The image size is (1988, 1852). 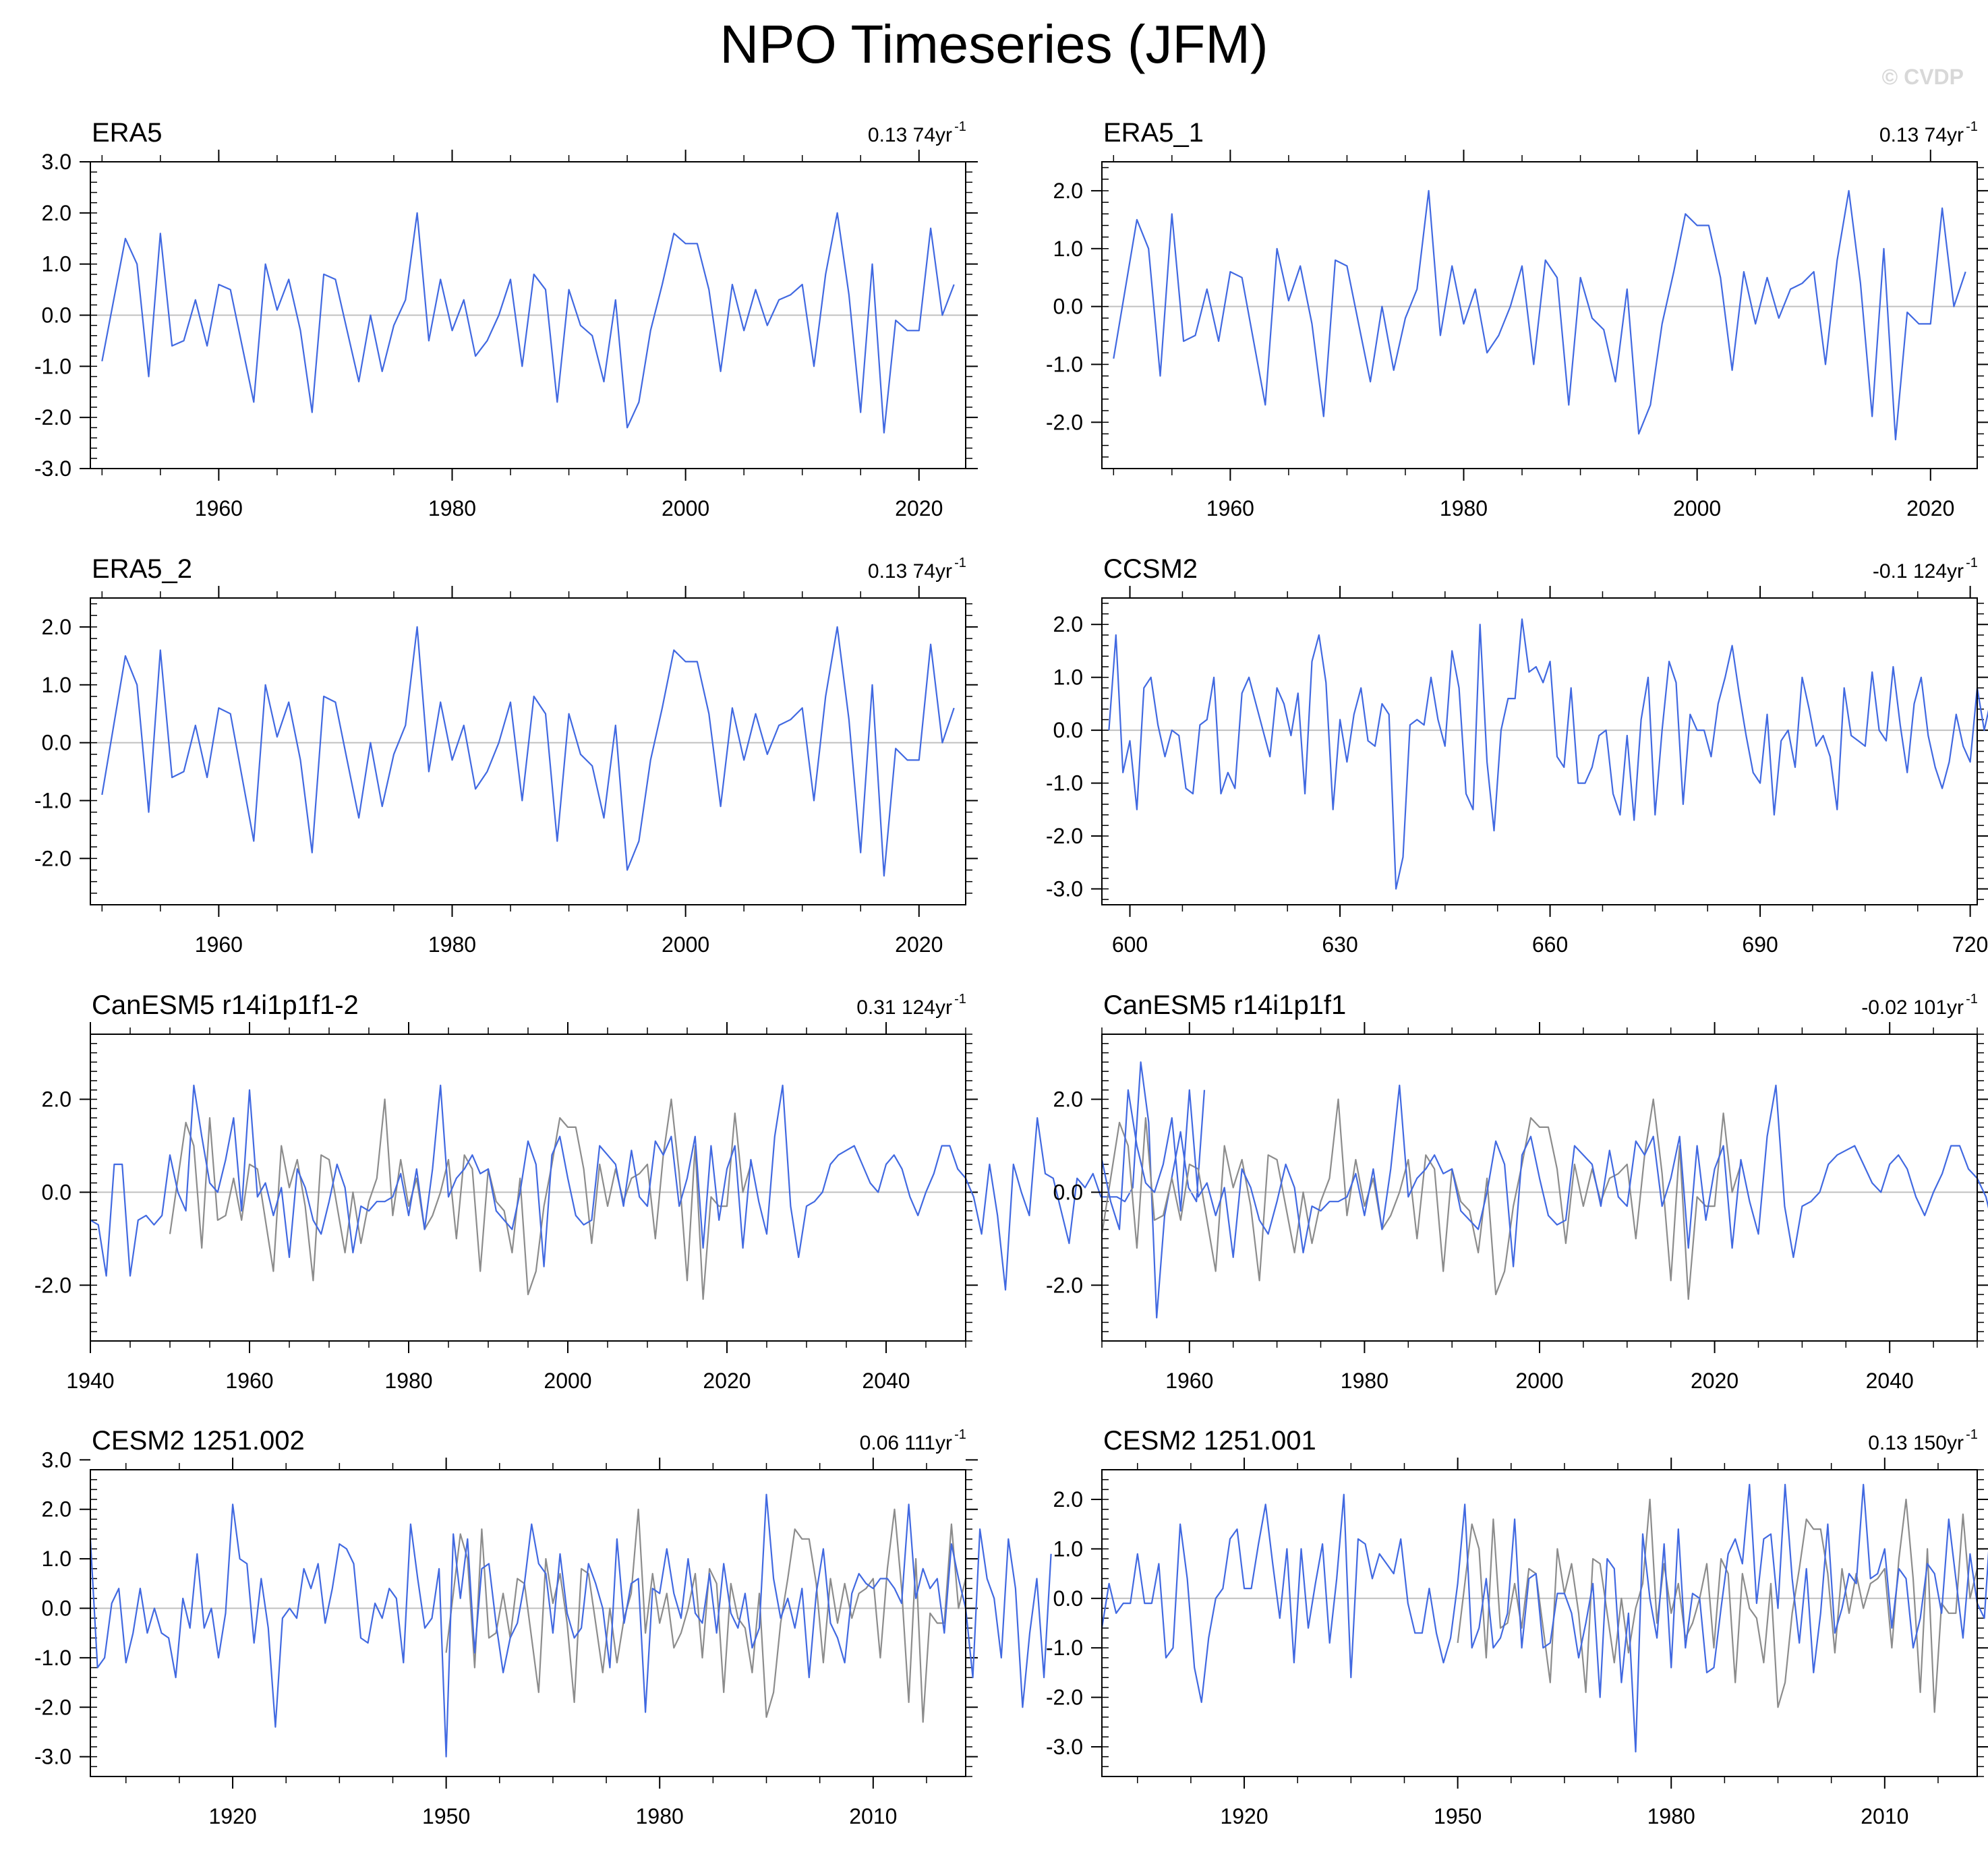 What do you see at coordinates (1130, 945) in the screenshot?
I see `x-tick-label: 600` at bounding box center [1130, 945].